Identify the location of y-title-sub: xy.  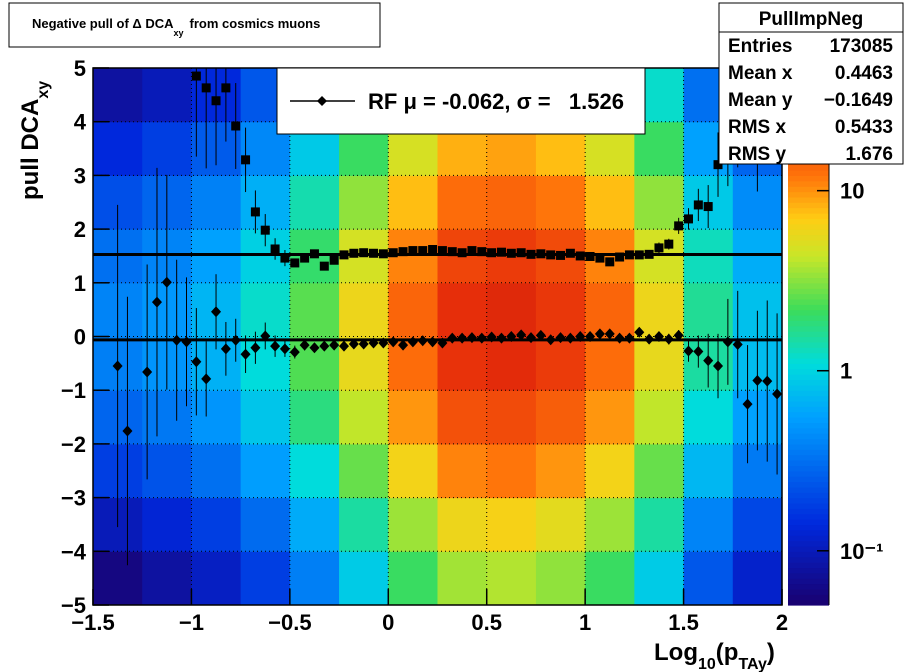
(43, 90).